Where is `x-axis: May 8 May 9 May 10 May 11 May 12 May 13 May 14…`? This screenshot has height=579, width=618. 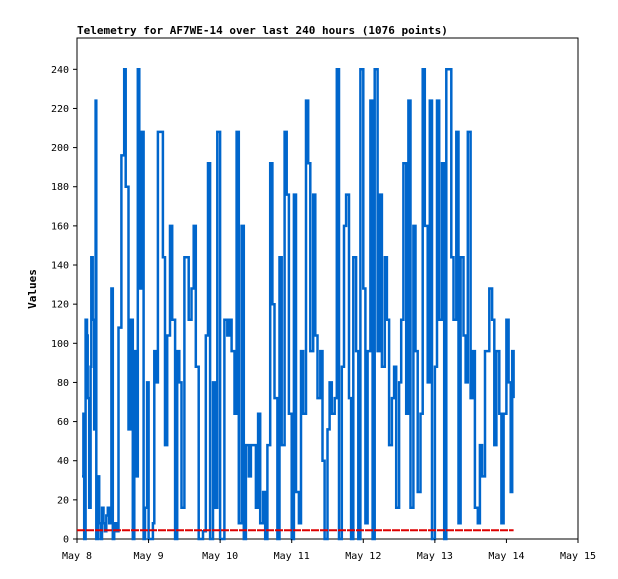
x-axis: May 8 May 9 May 10 May 11 May 12 May 13 May 14… is located at coordinates (329, 550).